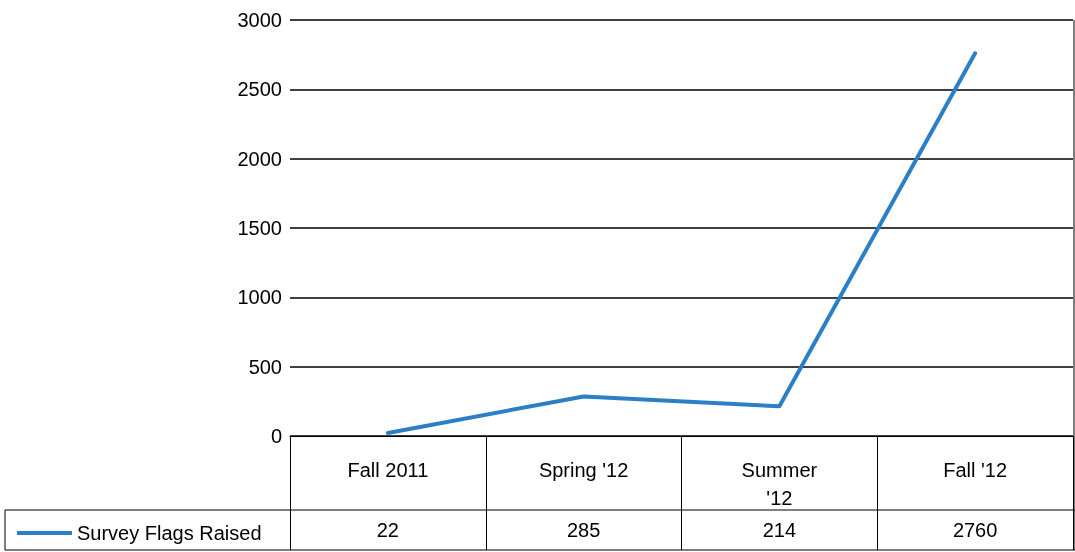 The height and width of the screenshot is (552, 1075). What do you see at coordinates (779, 530) in the screenshot?
I see `data-label: 214` at bounding box center [779, 530].